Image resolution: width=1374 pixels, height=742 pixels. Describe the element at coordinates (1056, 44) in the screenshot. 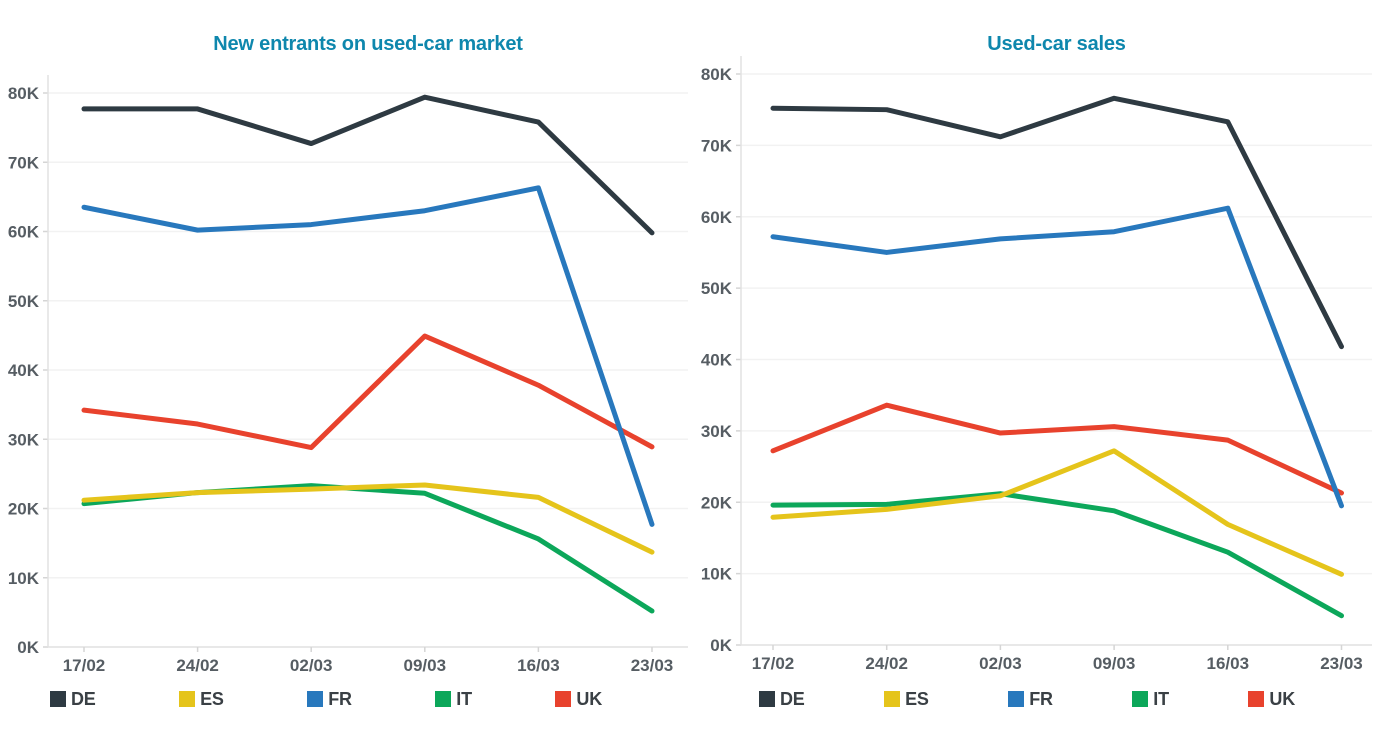

I see `chart-title-used-car-sales: Used-car sales` at that location.